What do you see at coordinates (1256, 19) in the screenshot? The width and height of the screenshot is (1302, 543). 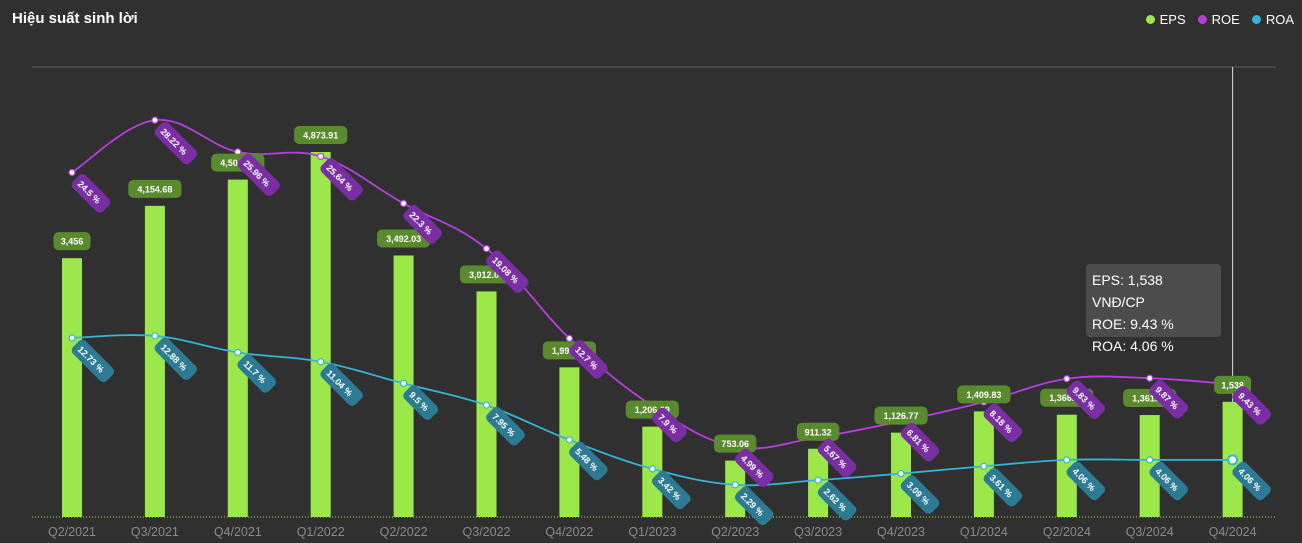 I see `legend-roa-swatch` at bounding box center [1256, 19].